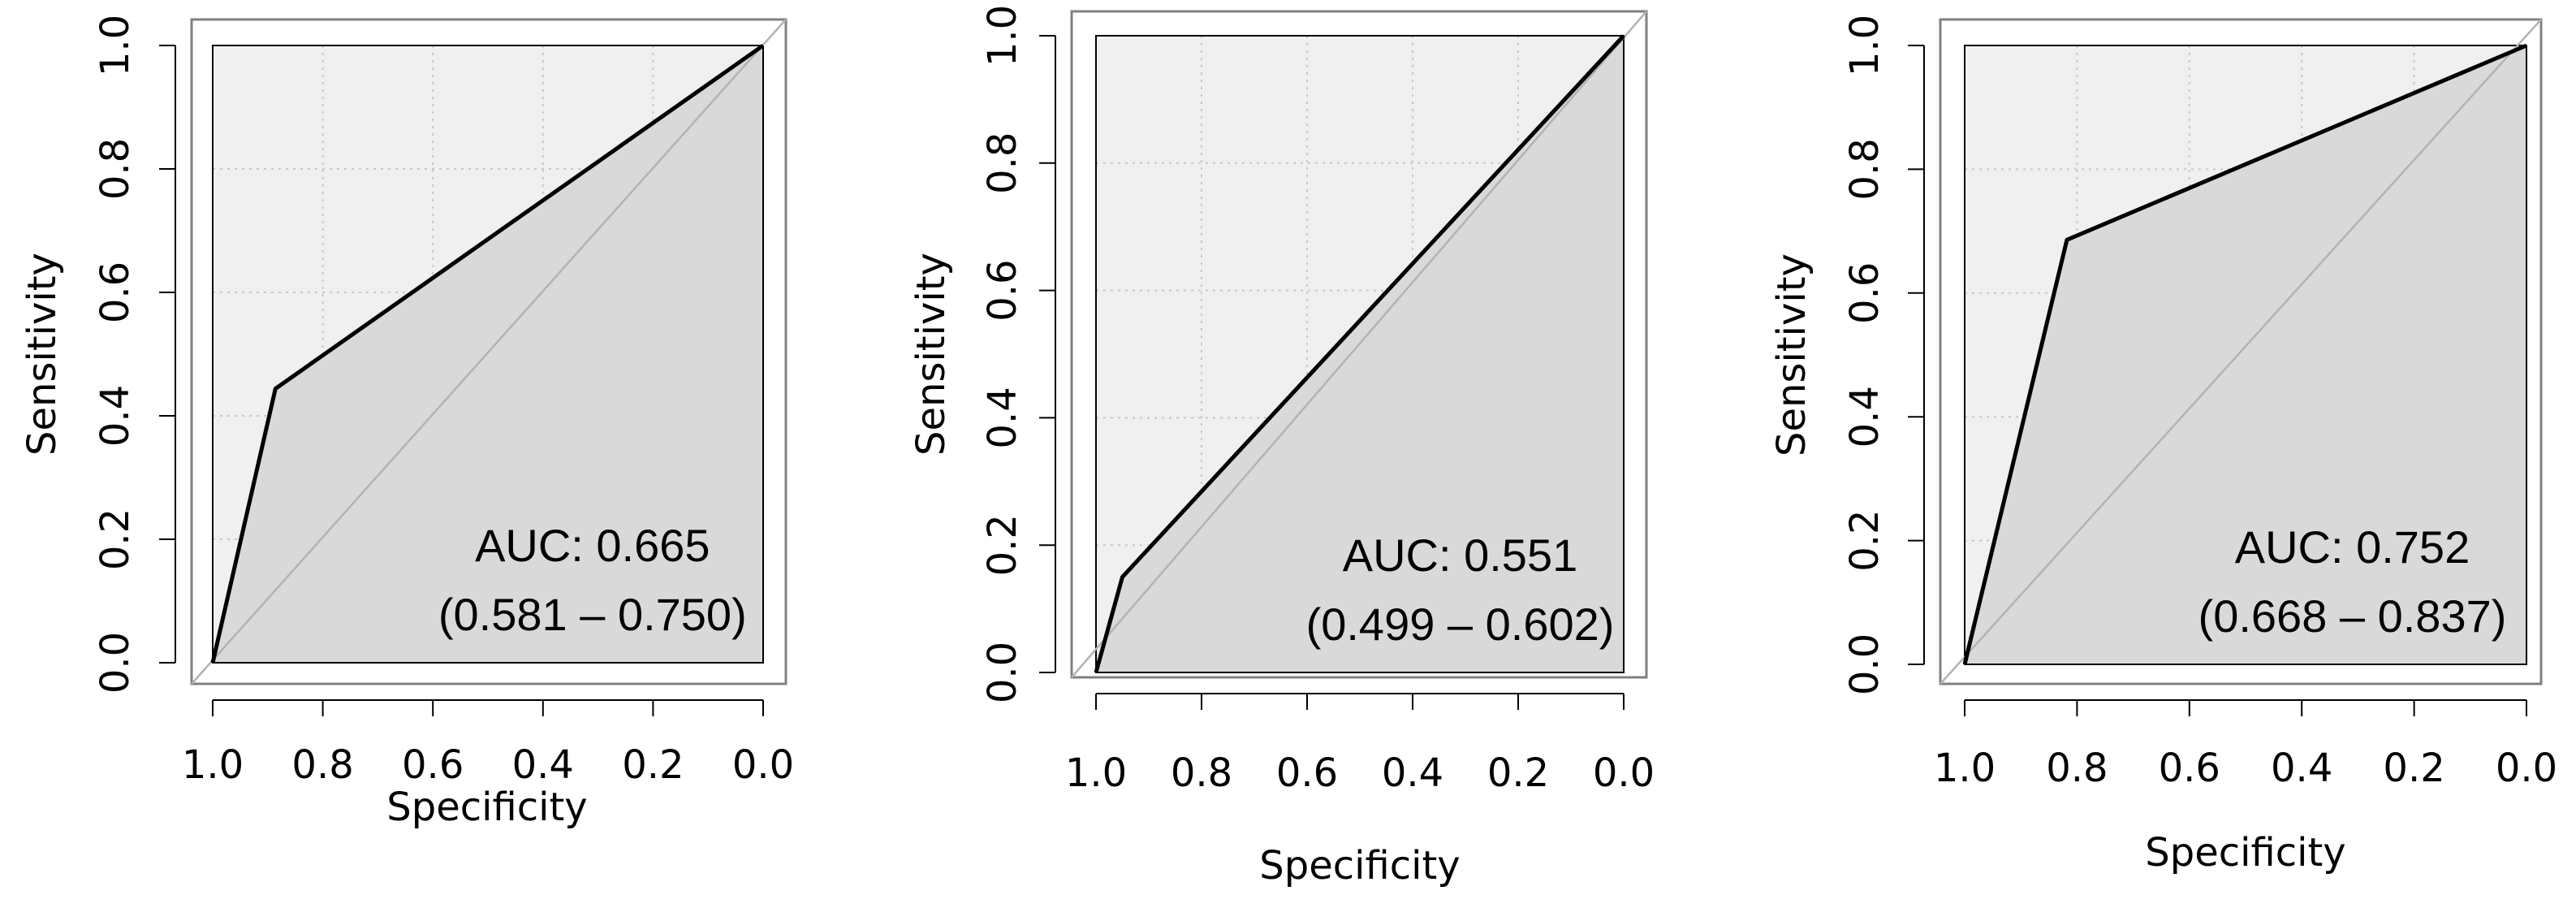 This screenshot has width=2576, height=908. What do you see at coordinates (1518, 773) in the screenshot?
I see `chart-2-x-tick-label-4: 0.2` at bounding box center [1518, 773].